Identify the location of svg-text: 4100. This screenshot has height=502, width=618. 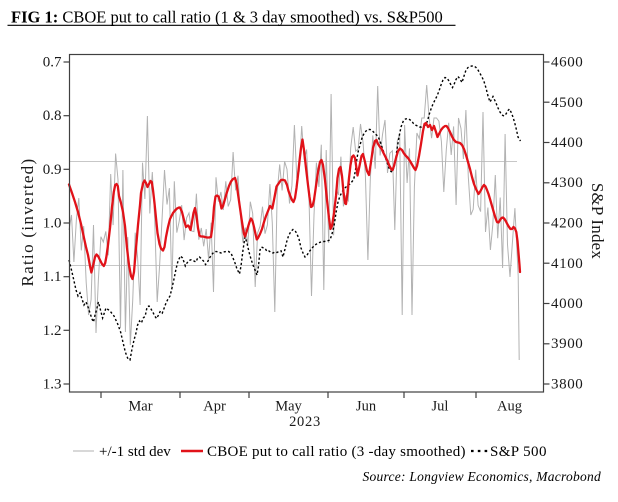
(567, 264).